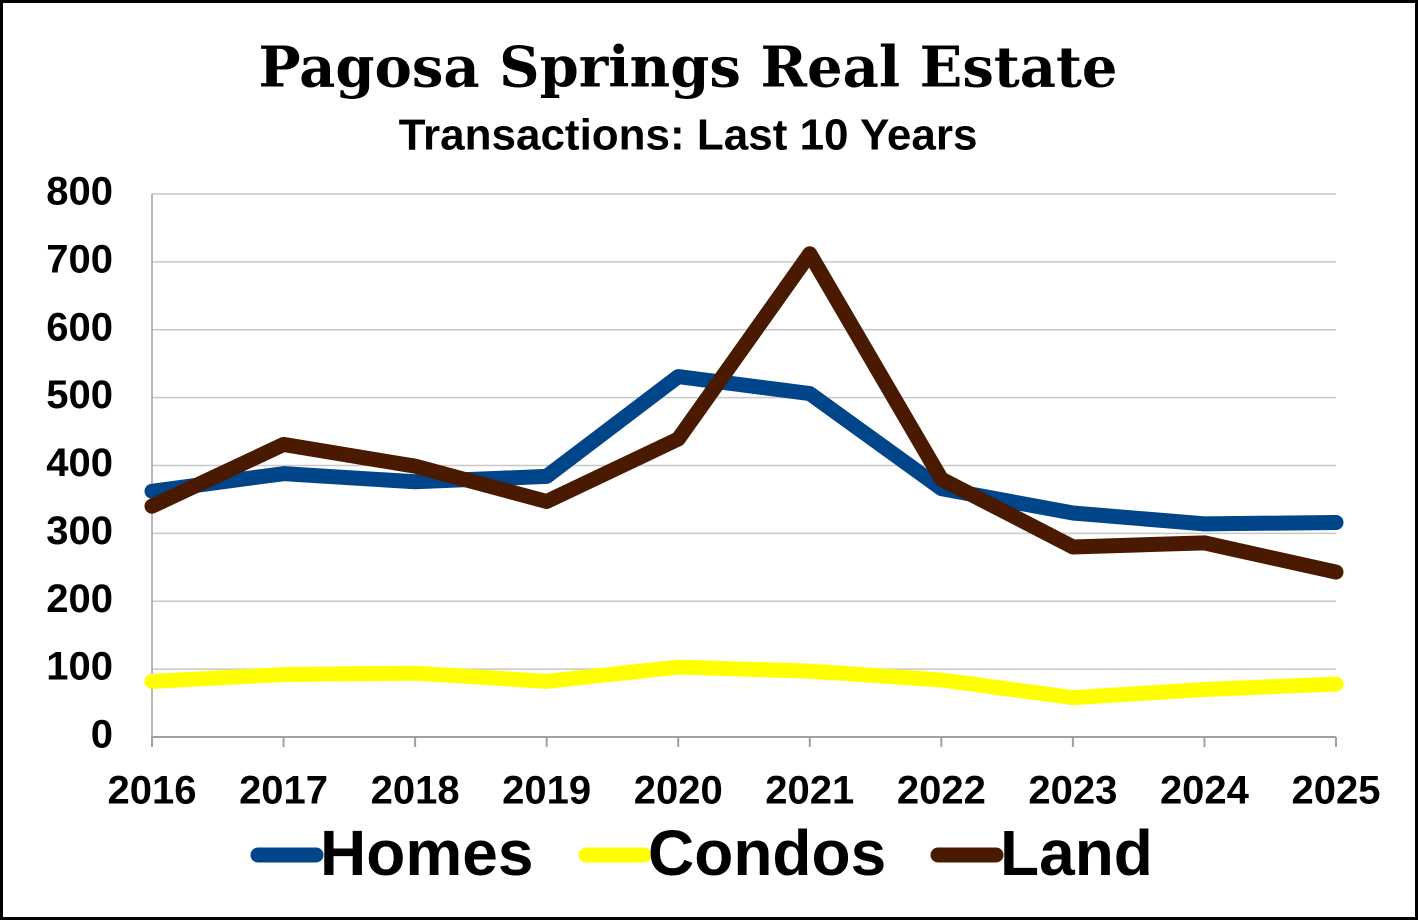 The height and width of the screenshot is (920, 1418). I want to click on x-tick-label: 2023, so click(1072, 791).